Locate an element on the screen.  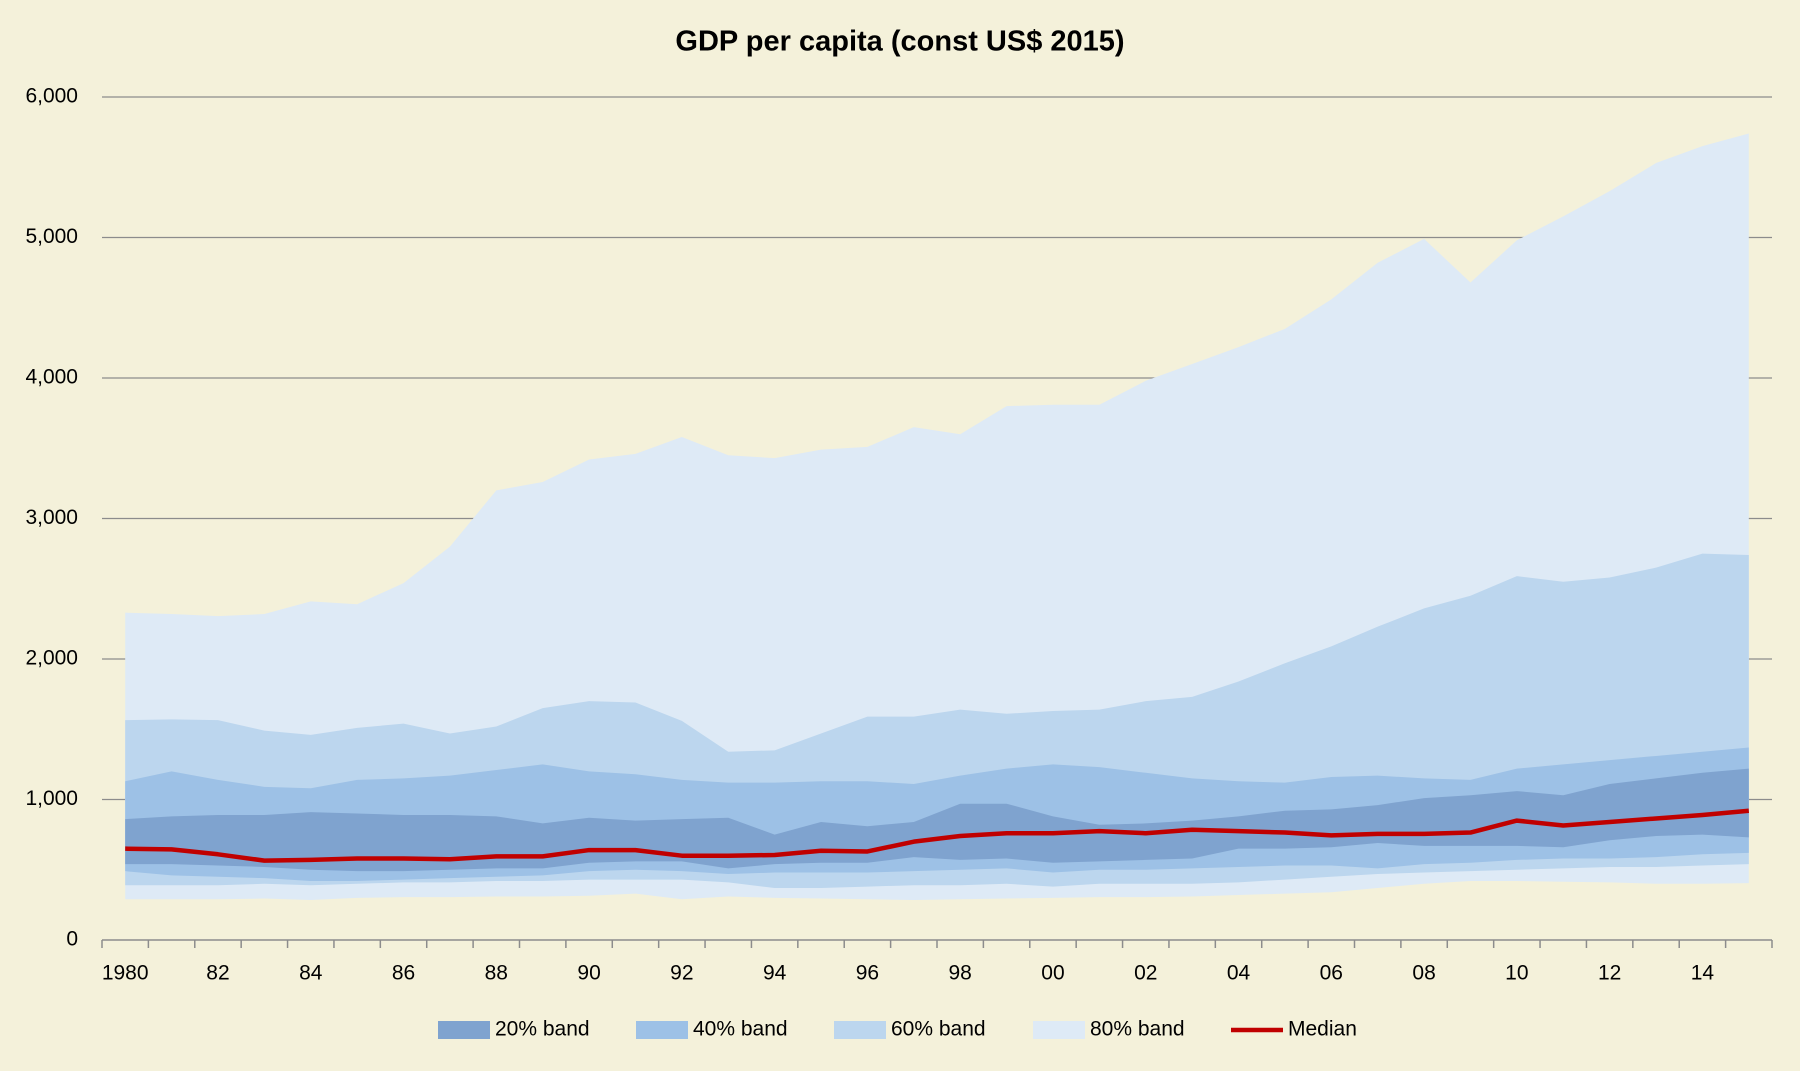
y-tick-label: 5,000 is located at coordinates (51, 236).